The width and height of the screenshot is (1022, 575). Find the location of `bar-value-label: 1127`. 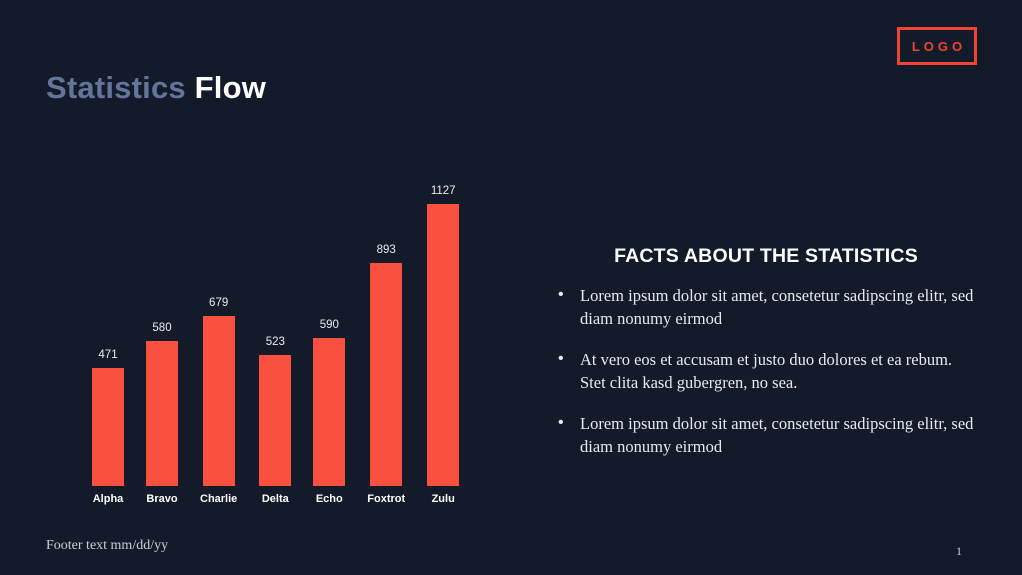

bar-value-label: 1127 is located at coordinates (443, 191).